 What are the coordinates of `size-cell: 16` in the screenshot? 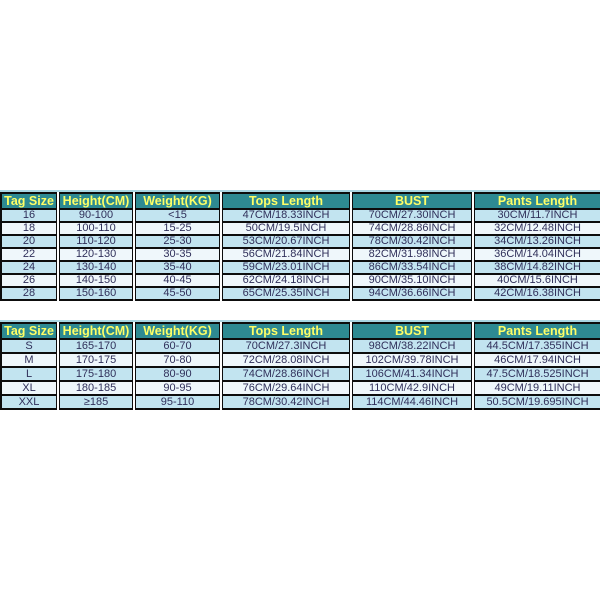 It's located at (29, 215).